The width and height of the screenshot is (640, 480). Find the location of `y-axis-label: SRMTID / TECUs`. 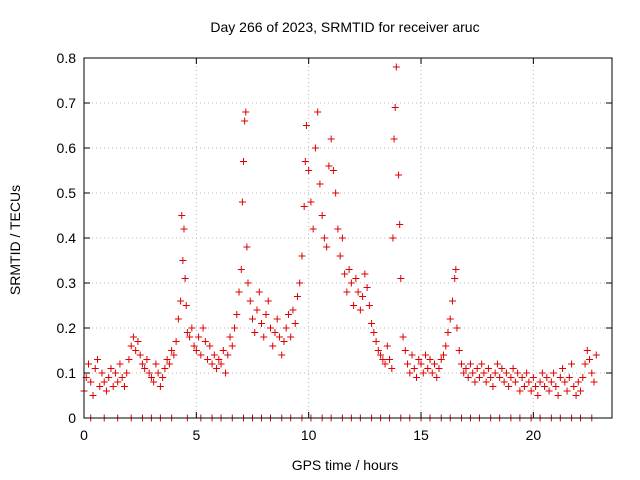

y-axis-label: SRMTID / TECUs is located at coordinates (15, 240).